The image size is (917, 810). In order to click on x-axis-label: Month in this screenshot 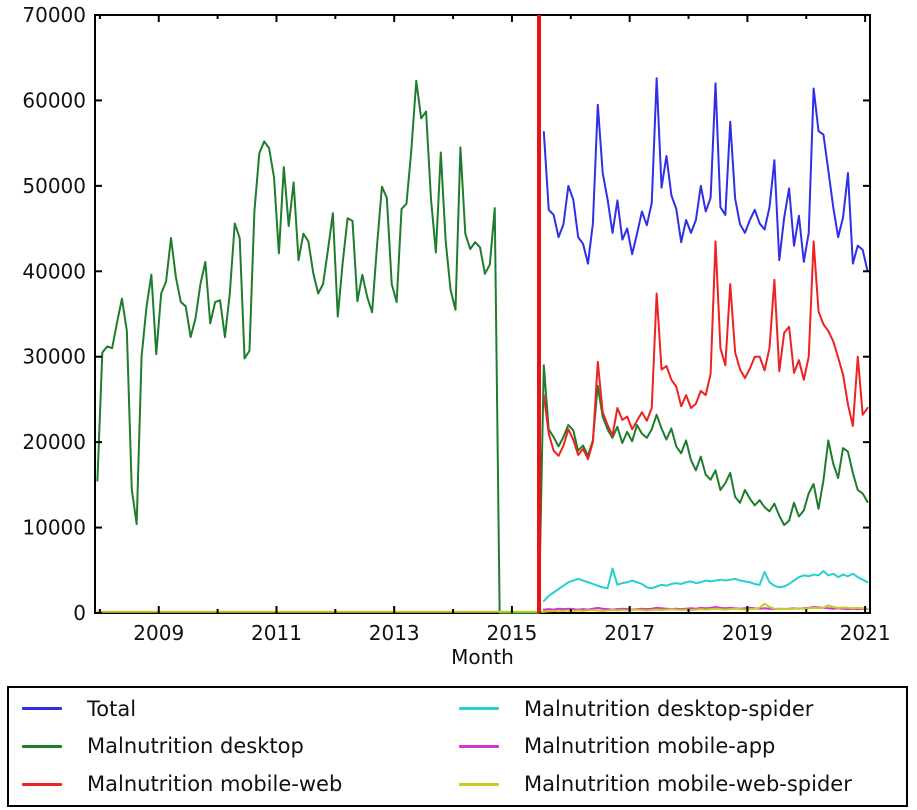, I will do `click(482, 657)`.